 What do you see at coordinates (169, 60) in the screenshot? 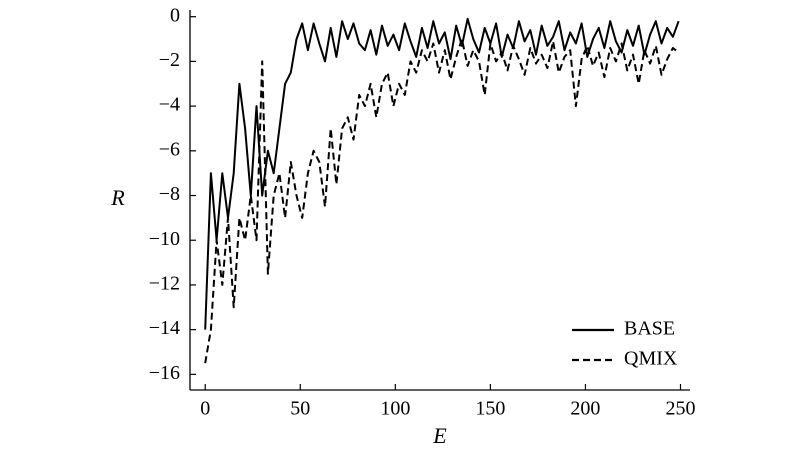
I see `y-tick-label: −2` at bounding box center [169, 60].